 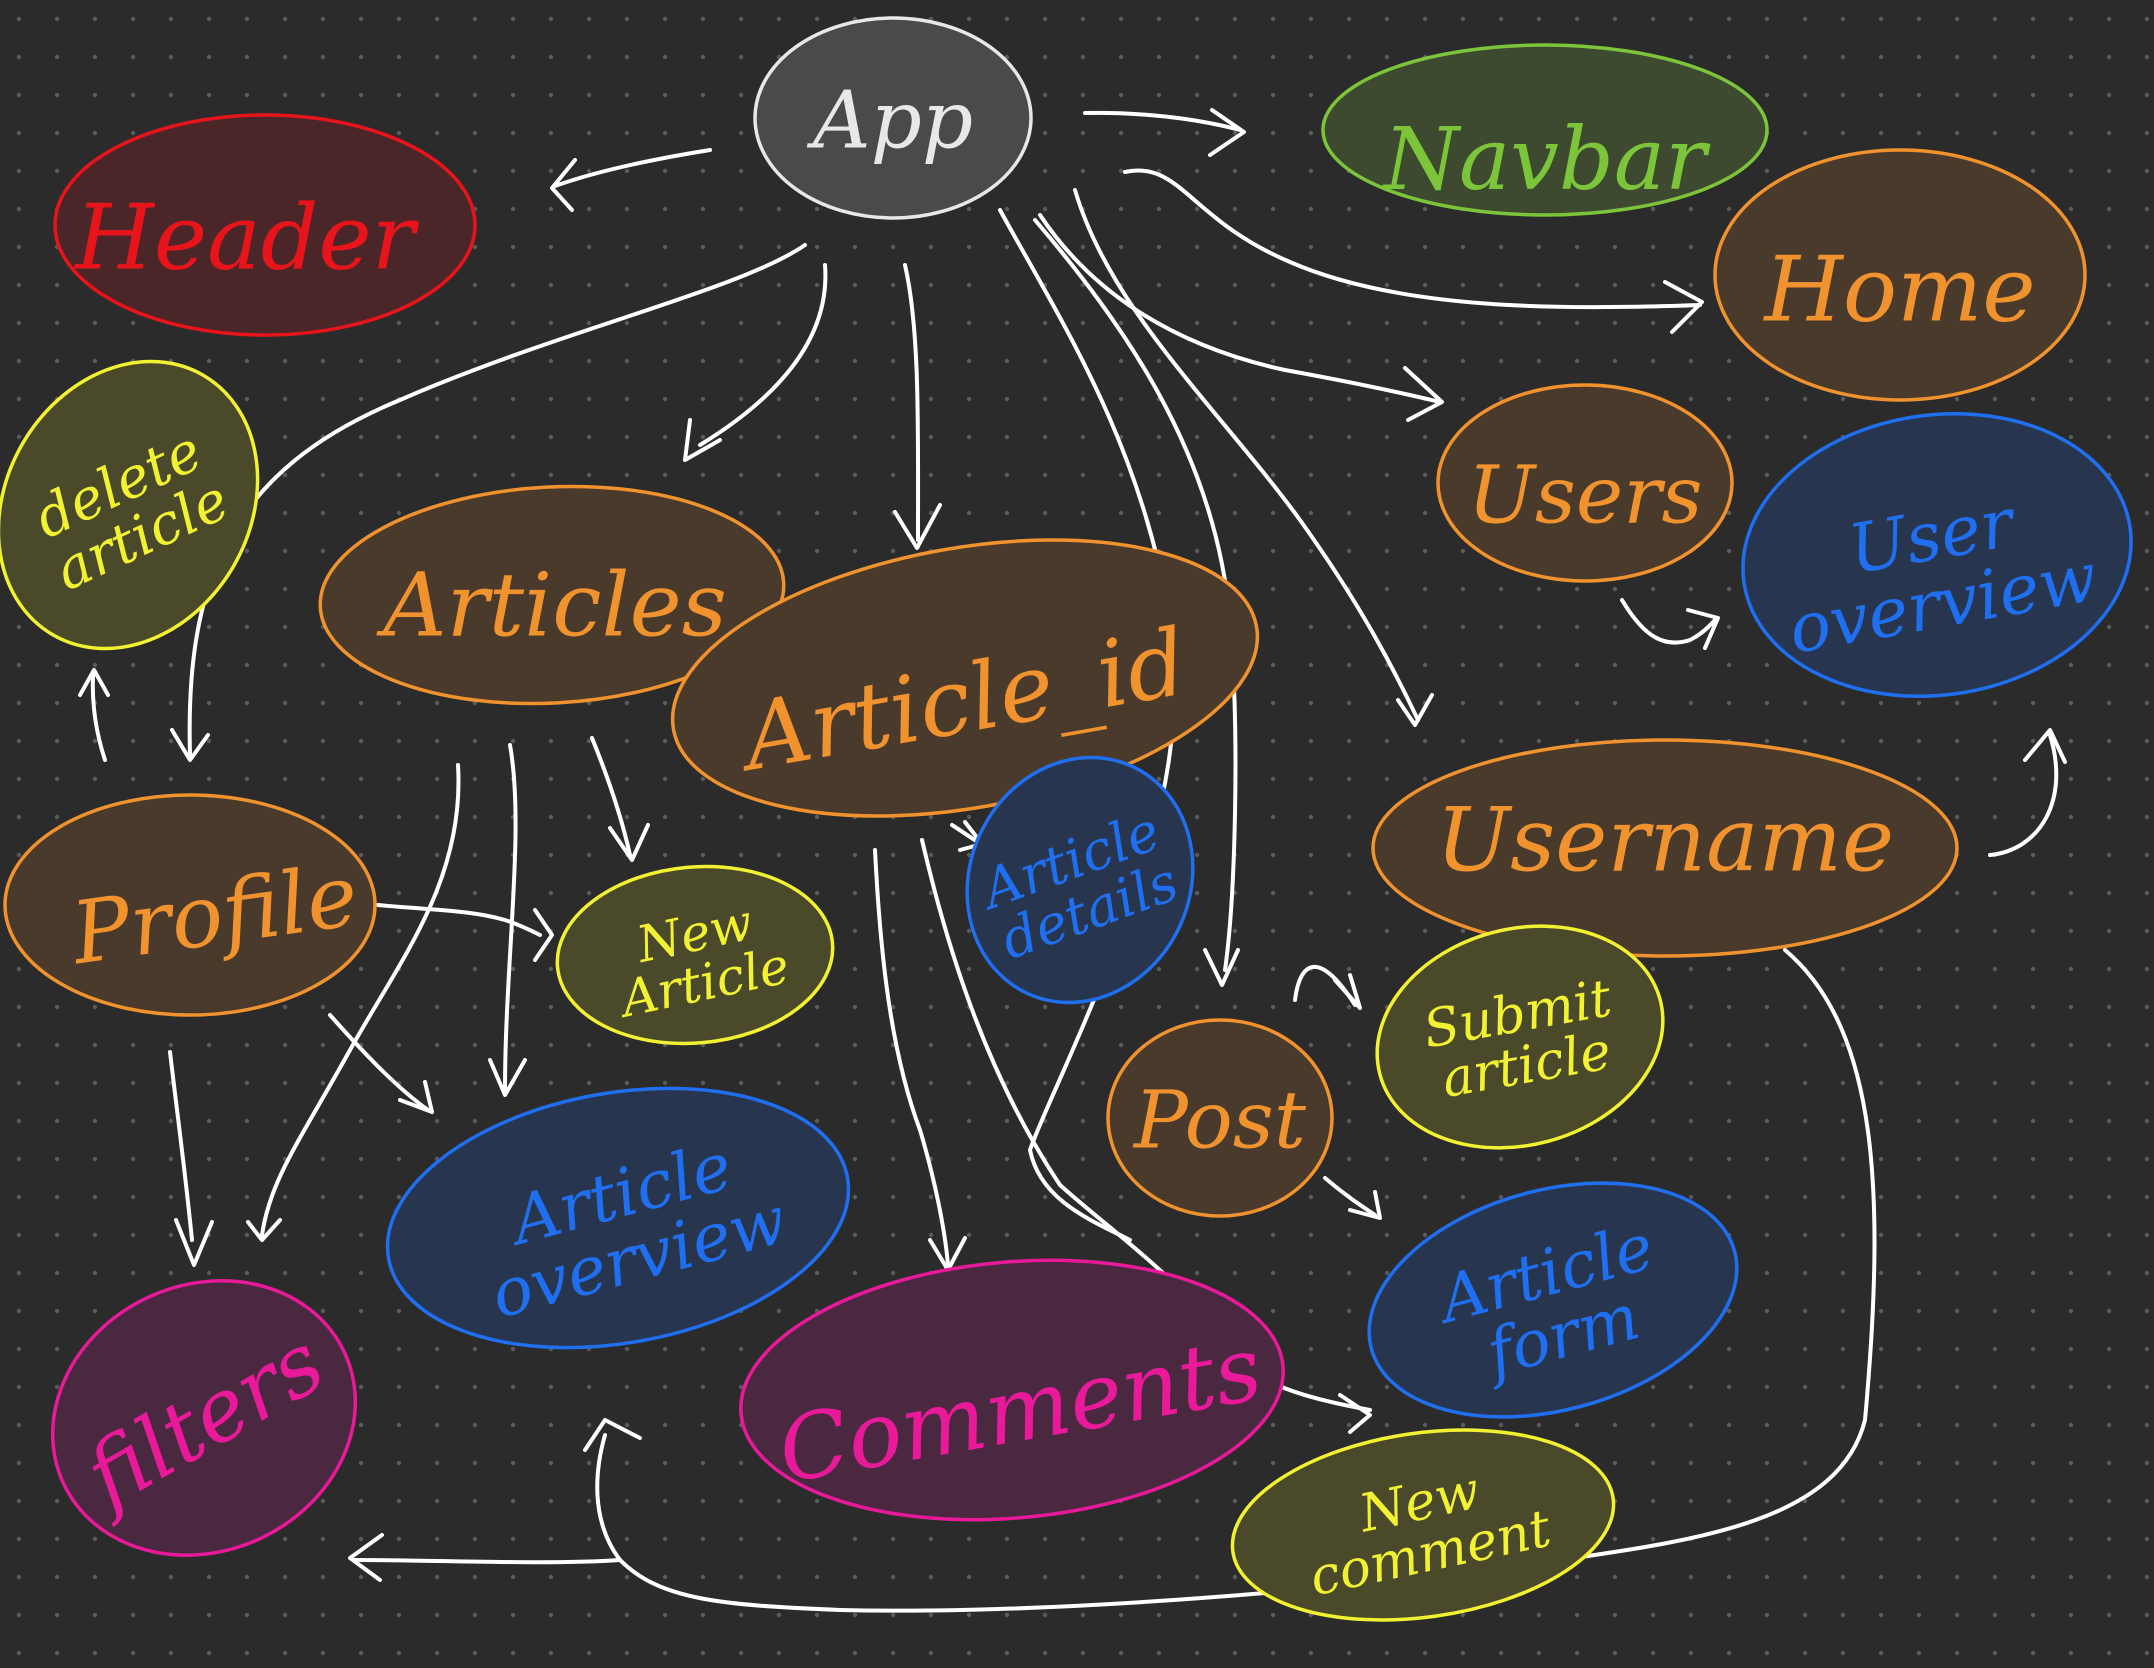 What do you see at coordinates (1584, 495) in the screenshot?
I see `node-users-label: Users` at bounding box center [1584, 495].